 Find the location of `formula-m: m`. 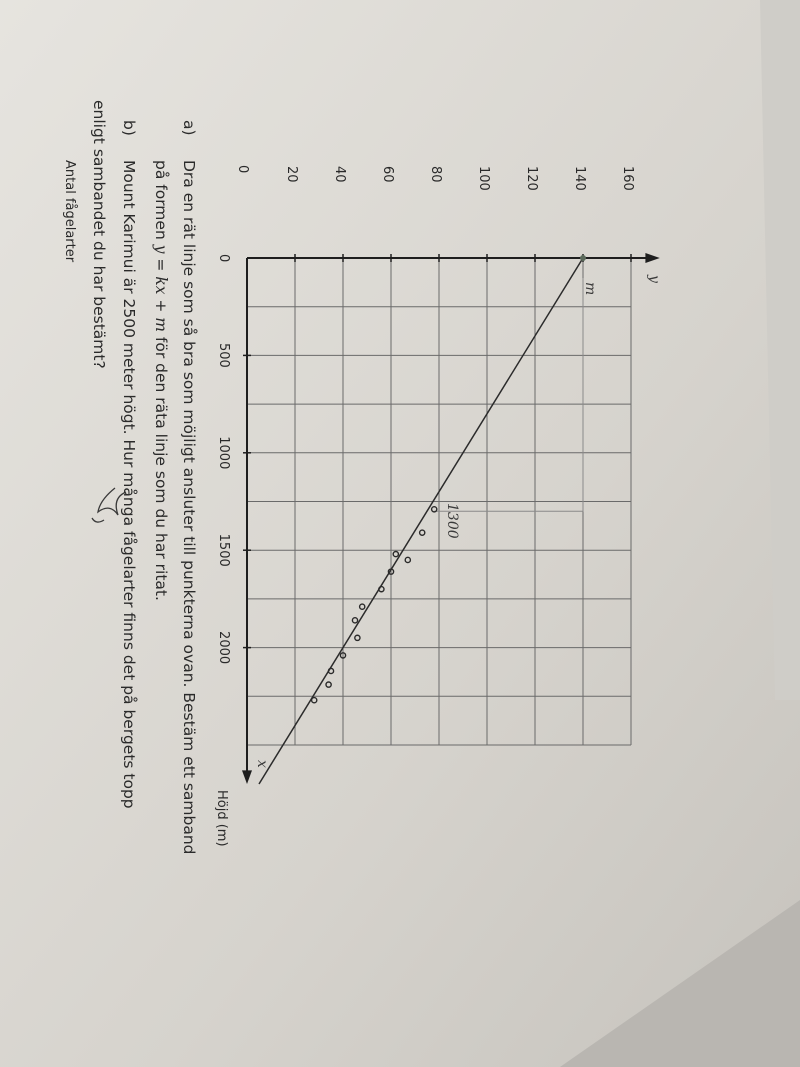

formula-m: m is located at coordinates (161, 324).